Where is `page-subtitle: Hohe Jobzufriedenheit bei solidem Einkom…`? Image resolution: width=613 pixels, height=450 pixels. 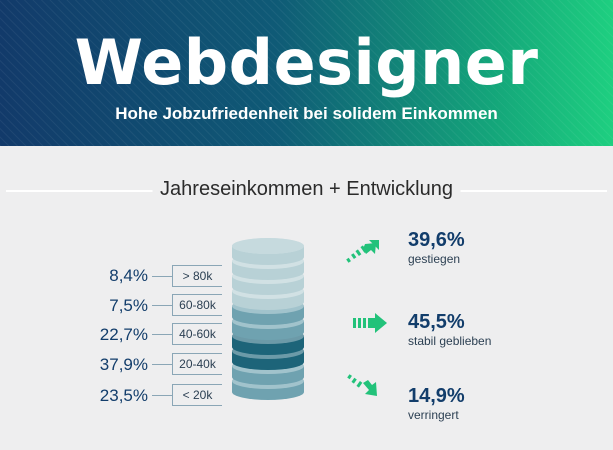 page-subtitle: Hohe Jobzufriedenheit bei solidem Einkom… is located at coordinates (306, 113).